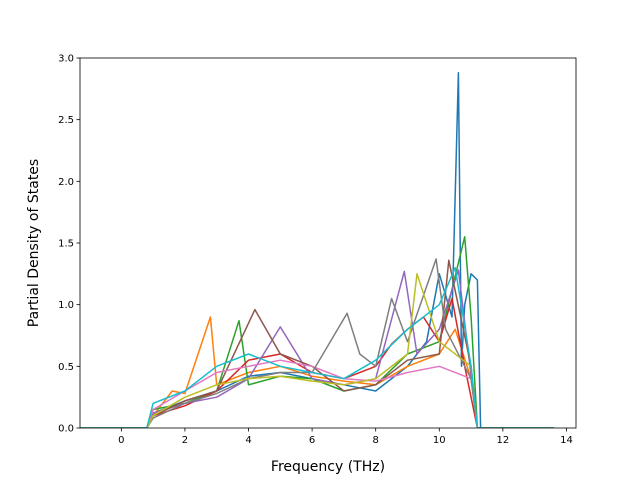  What do you see at coordinates (328, 467) in the screenshot?
I see `x-axis-title: Frequency (THz)` at bounding box center [328, 467].